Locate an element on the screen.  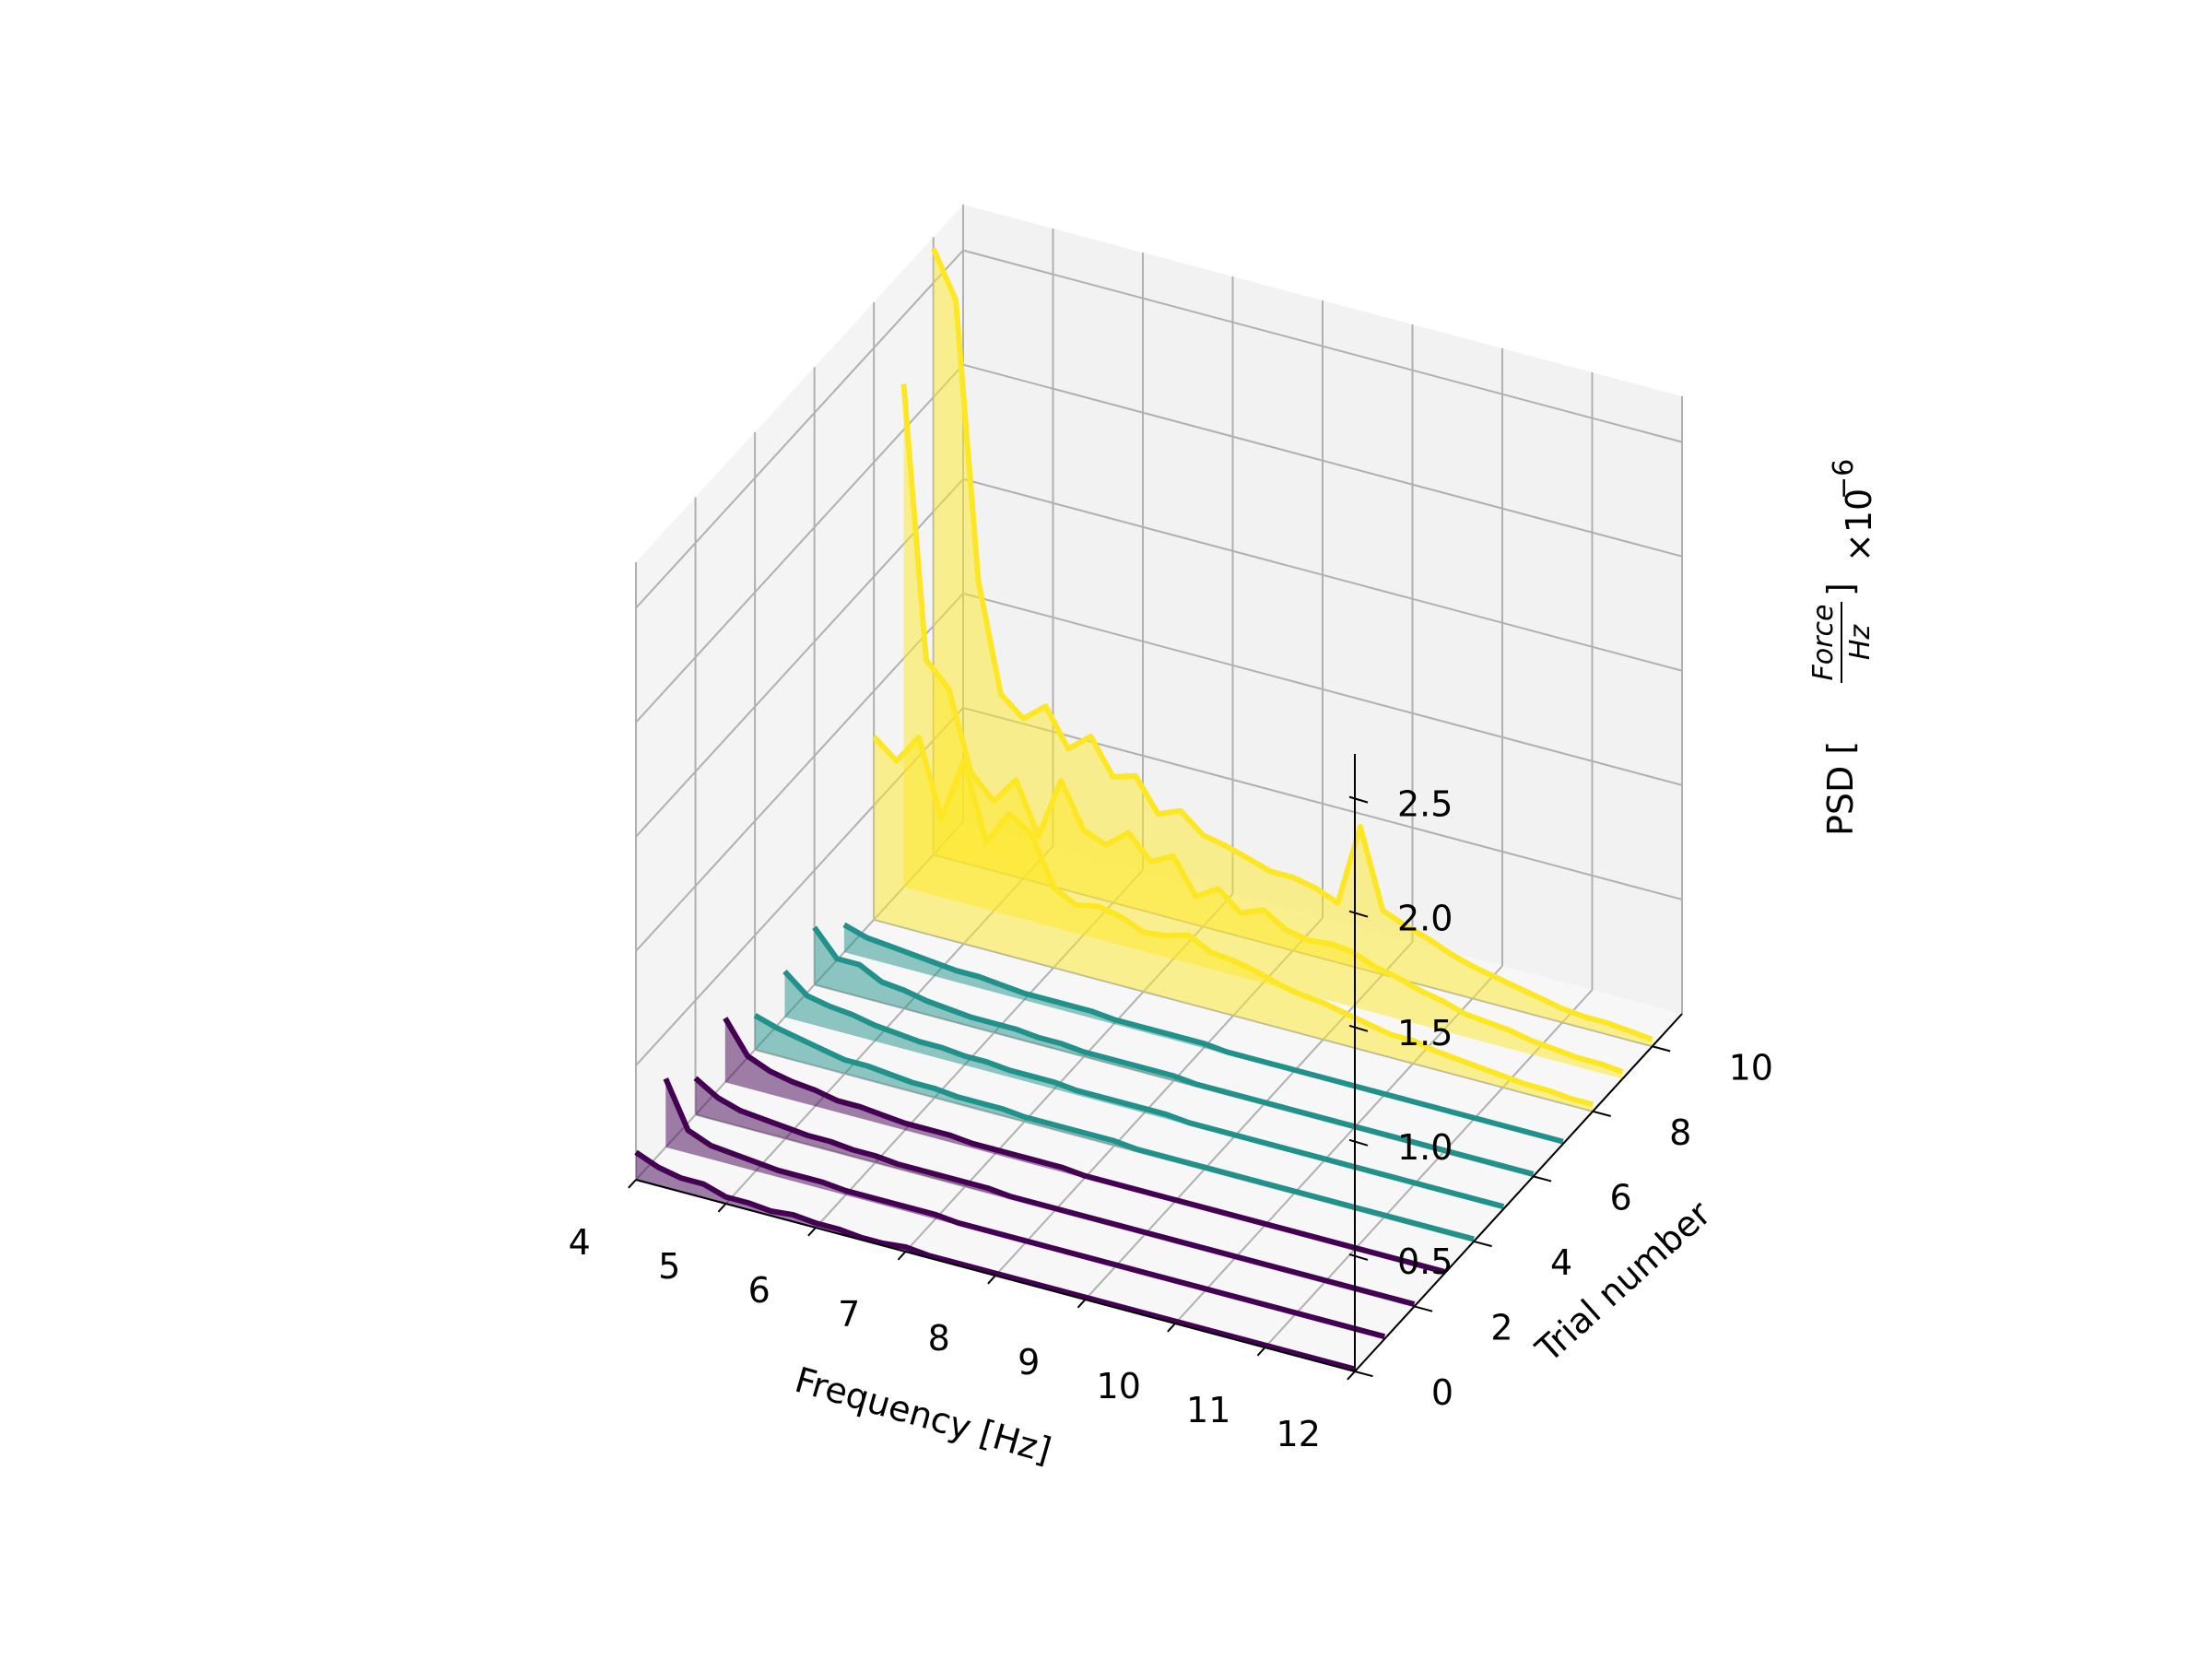
x-tick-label: 12 is located at coordinates (1299, 1434).